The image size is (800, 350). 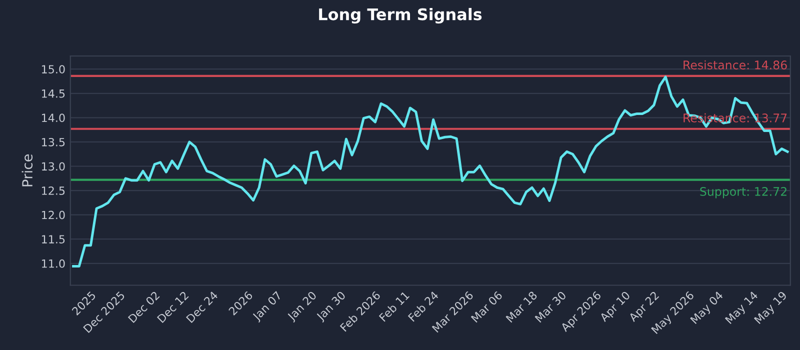 I want to click on ref-line-label: Support: 12.72, so click(x=743, y=192).